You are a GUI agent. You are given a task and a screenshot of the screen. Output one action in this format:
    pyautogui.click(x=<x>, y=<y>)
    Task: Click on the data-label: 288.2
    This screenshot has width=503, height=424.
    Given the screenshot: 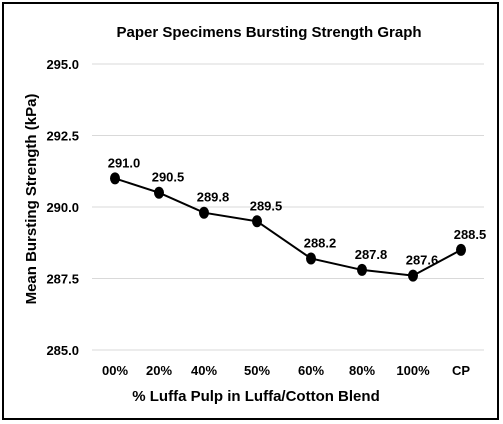 What is the action you would take?
    pyautogui.click(x=320, y=242)
    